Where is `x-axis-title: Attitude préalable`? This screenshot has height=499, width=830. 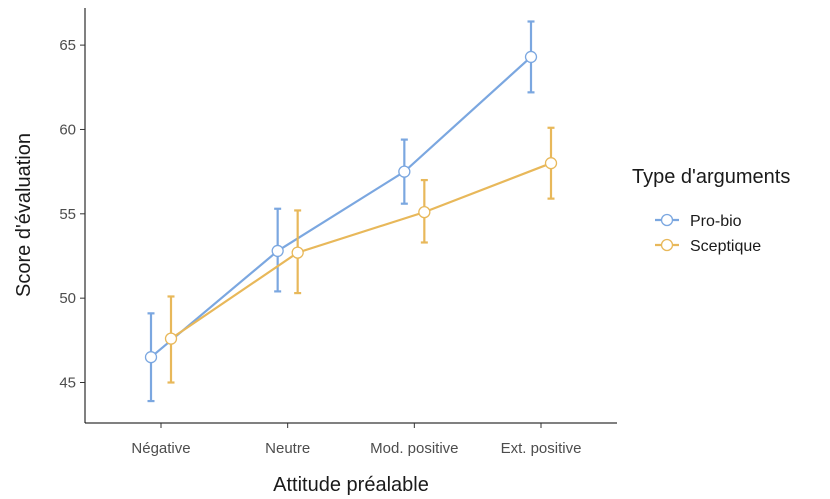
x-axis-title: Attitude préalable is located at coordinates (351, 485).